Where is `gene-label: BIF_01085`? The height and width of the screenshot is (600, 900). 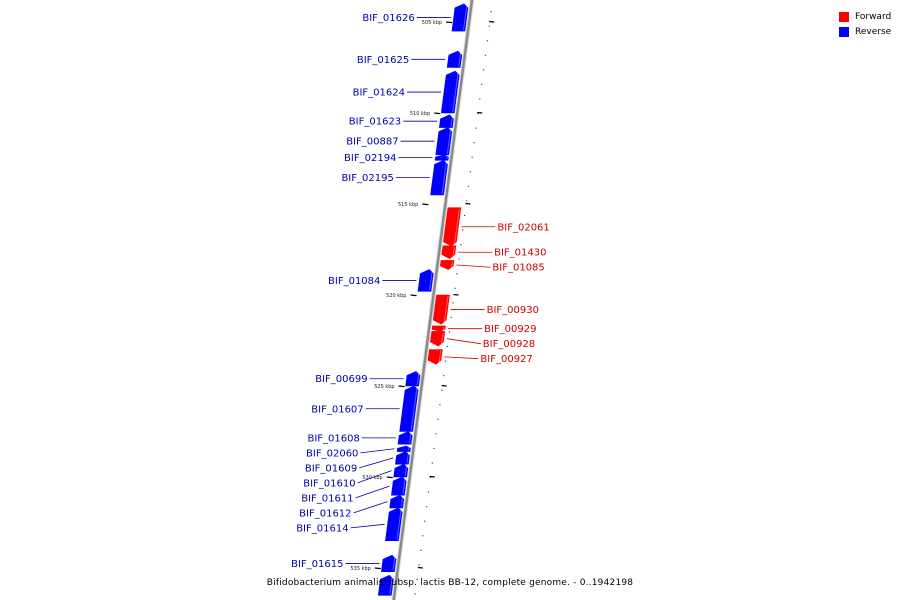 gene-label: BIF_01085 is located at coordinates (518, 268).